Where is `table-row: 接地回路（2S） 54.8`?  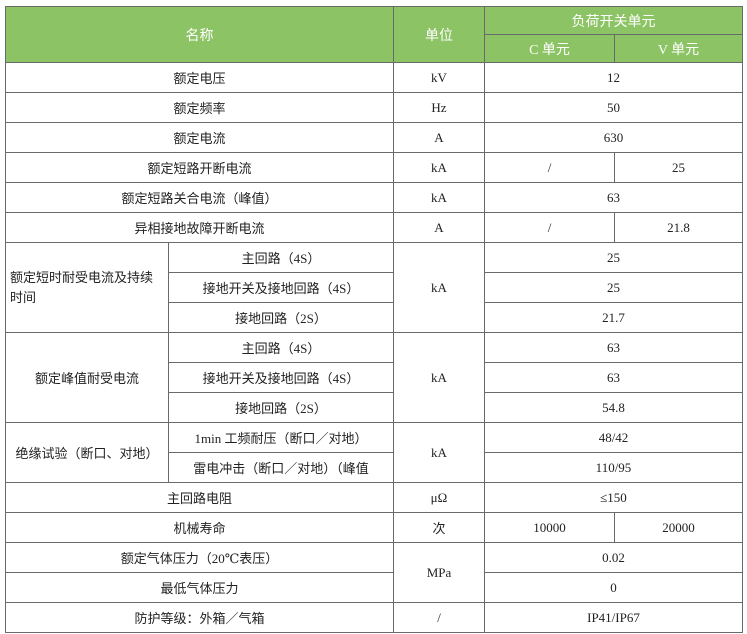 table-row: 接地回路（2S） 54.8 is located at coordinates (374, 407).